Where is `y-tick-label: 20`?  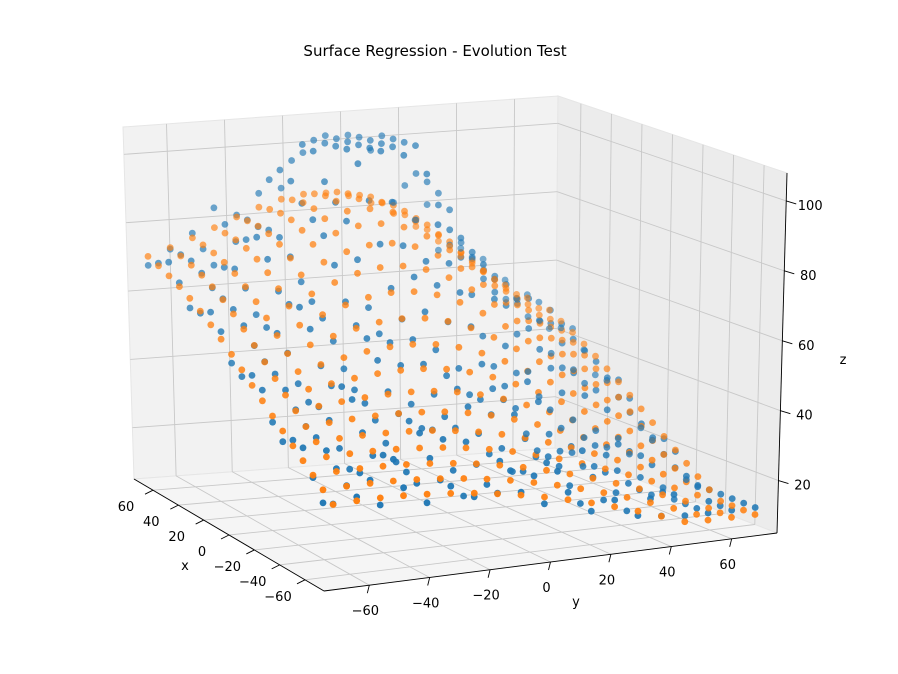
y-tick-label: 20 is located at coordinates (607, 580).